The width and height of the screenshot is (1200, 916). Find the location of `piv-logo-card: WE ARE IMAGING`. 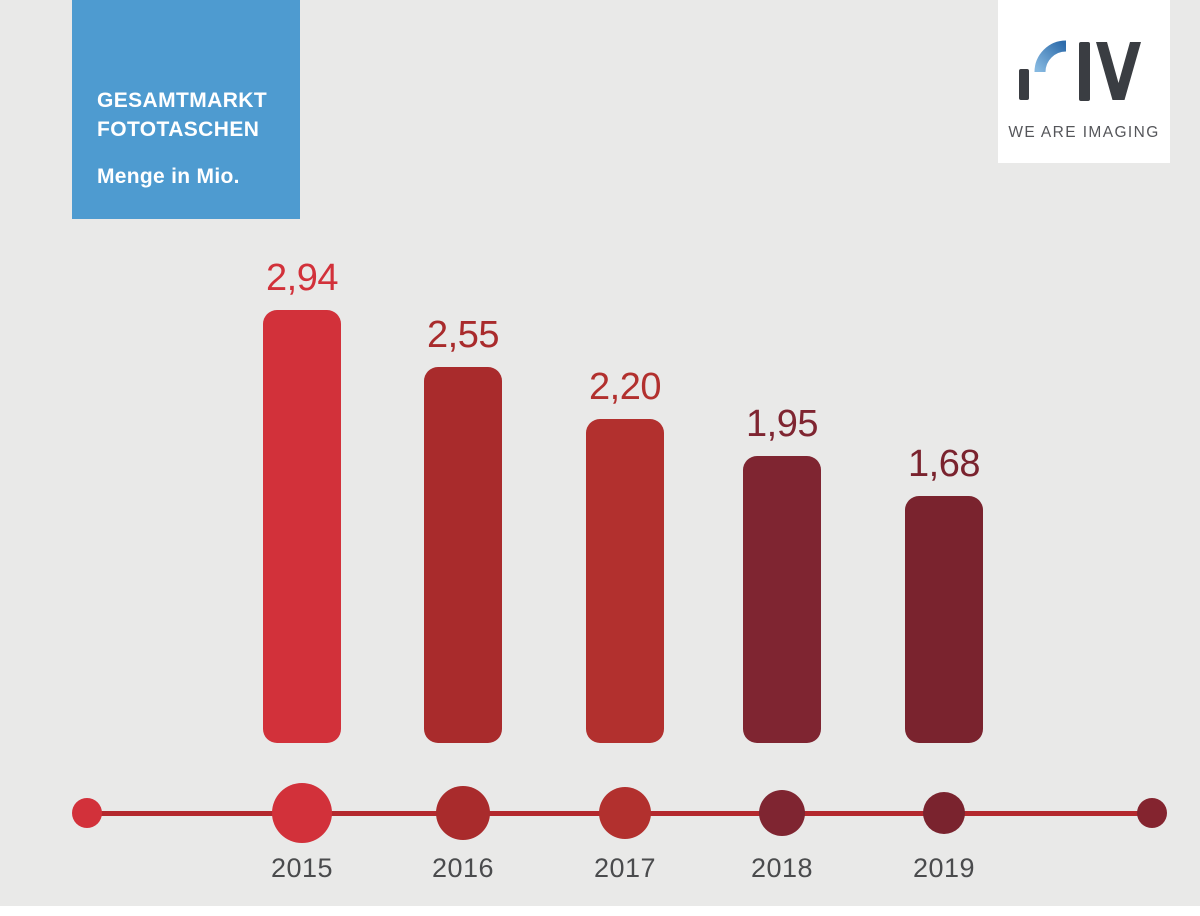

piv-logo-card: WE ARE IMAGING is located at coordinates (1084, 81).